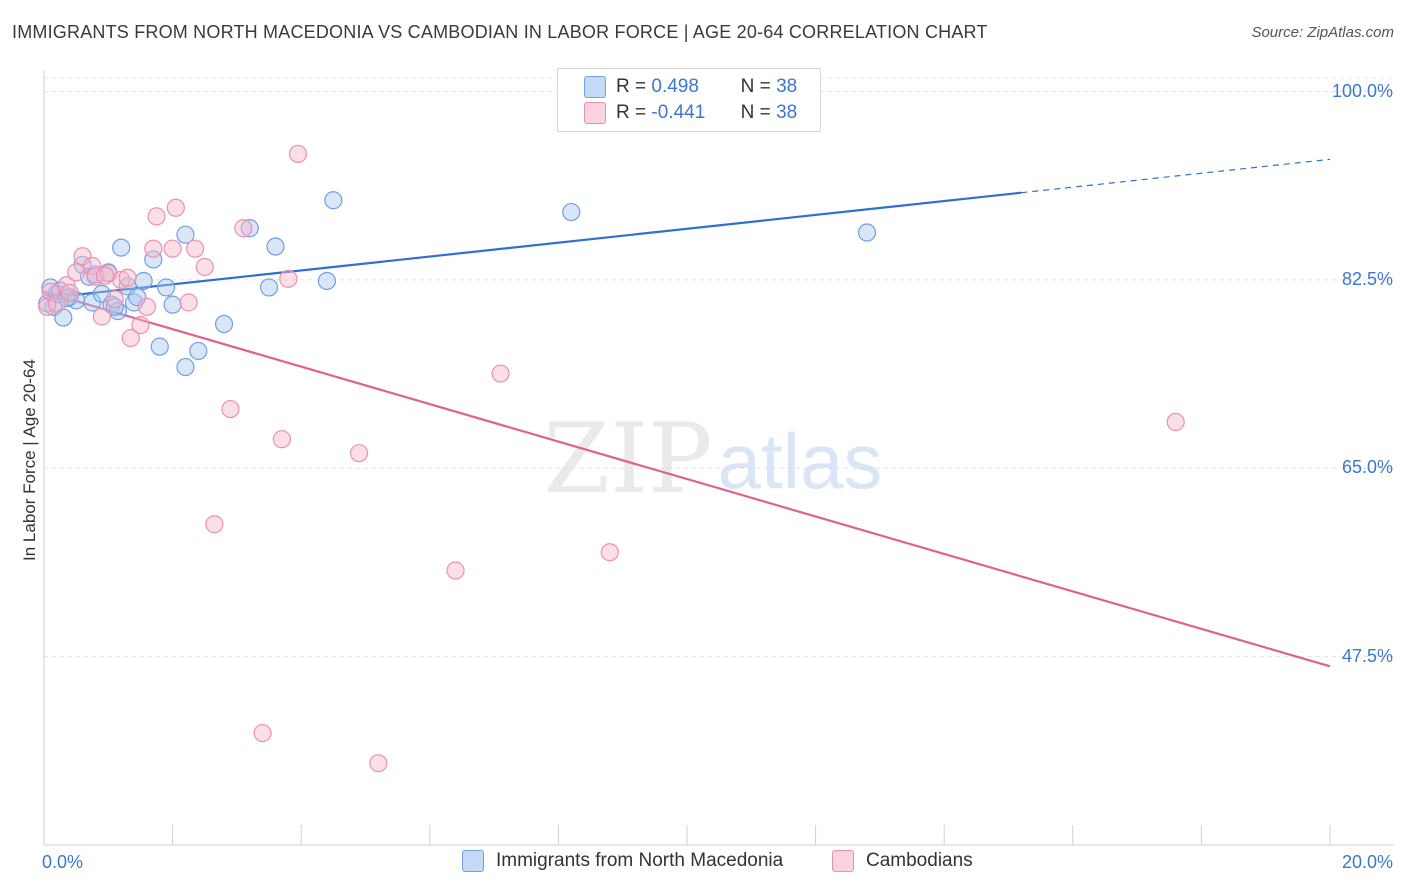  What do you see at coordinates (532, 245) in the screenshot?
I see `trend-line` at bounding box center [532, 245].